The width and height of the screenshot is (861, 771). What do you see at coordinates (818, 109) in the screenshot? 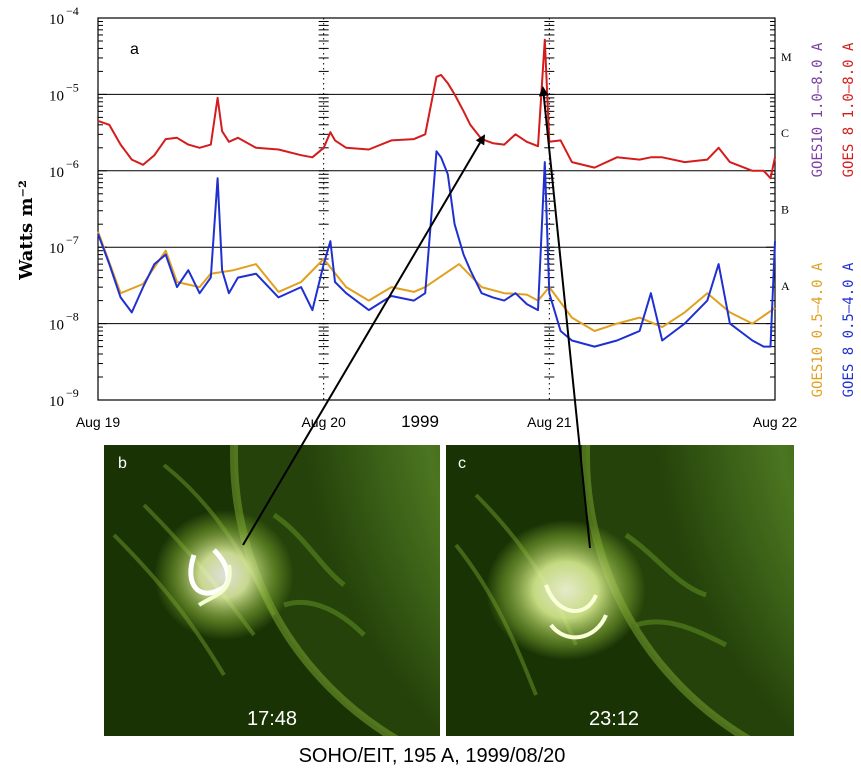
I see `legend-entry: GOES10 1.0–8.0 A` at bounding box center [818, 109].